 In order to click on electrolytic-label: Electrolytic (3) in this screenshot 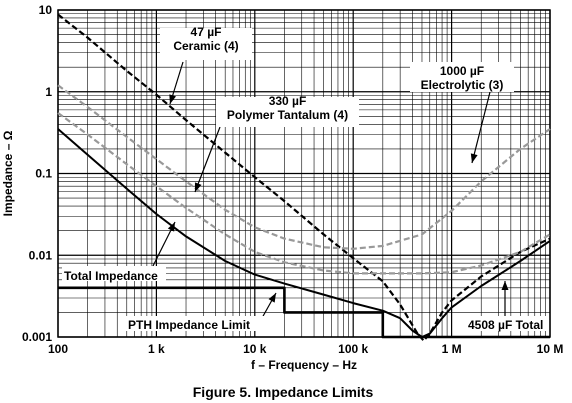, I will do `click(462, 85)`.